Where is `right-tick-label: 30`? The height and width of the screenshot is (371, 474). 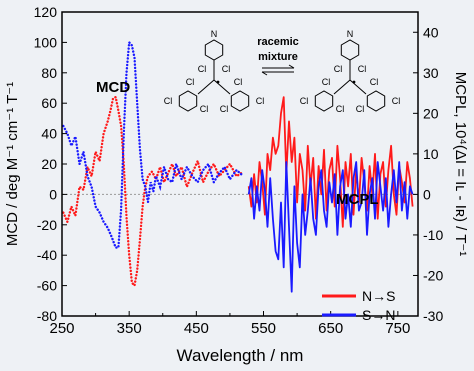
right-tick-label: 30 is located at coordinates (431, 73).